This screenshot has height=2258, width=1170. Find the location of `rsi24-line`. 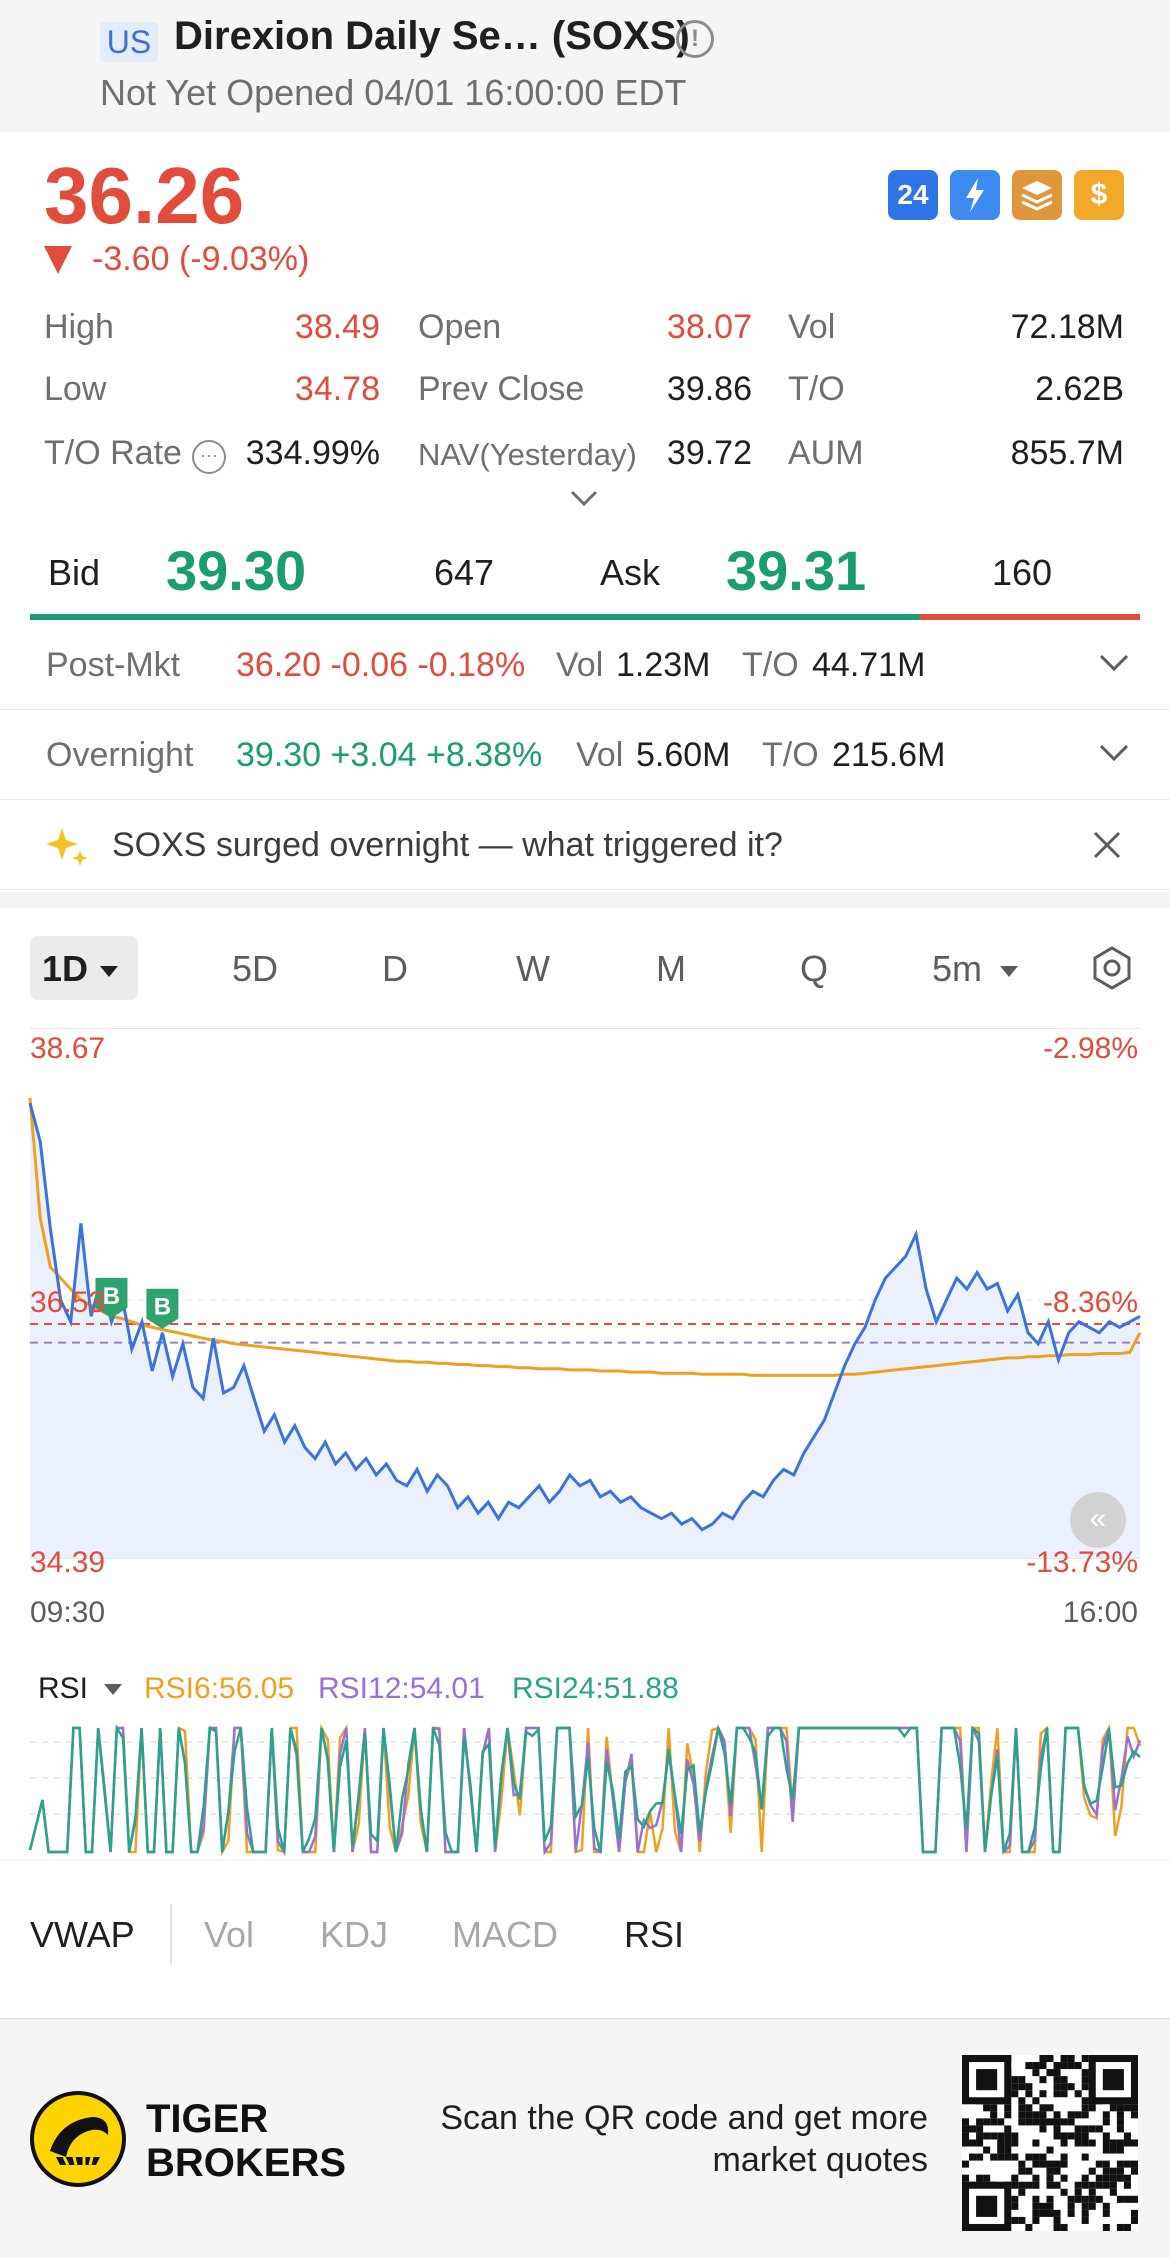

rsi24-line is located at coordinates (584, 1788).